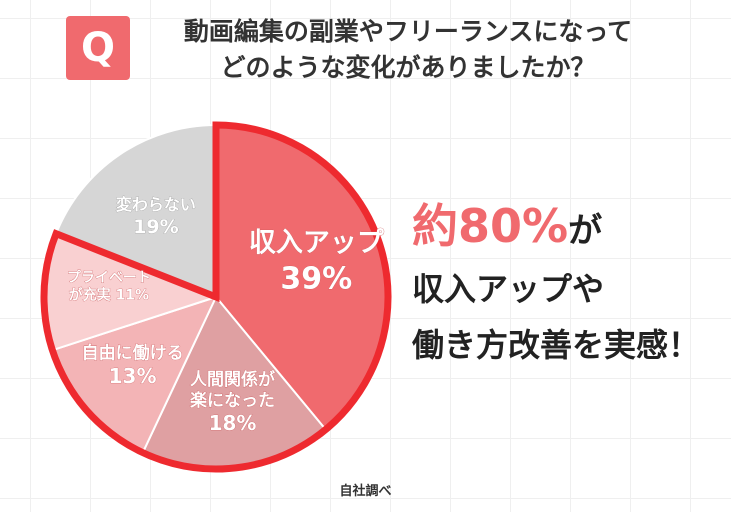 The width and height of the screenshot is (731, 512). I want to click on summary-line-1: 約80%が, so click(567, 228).